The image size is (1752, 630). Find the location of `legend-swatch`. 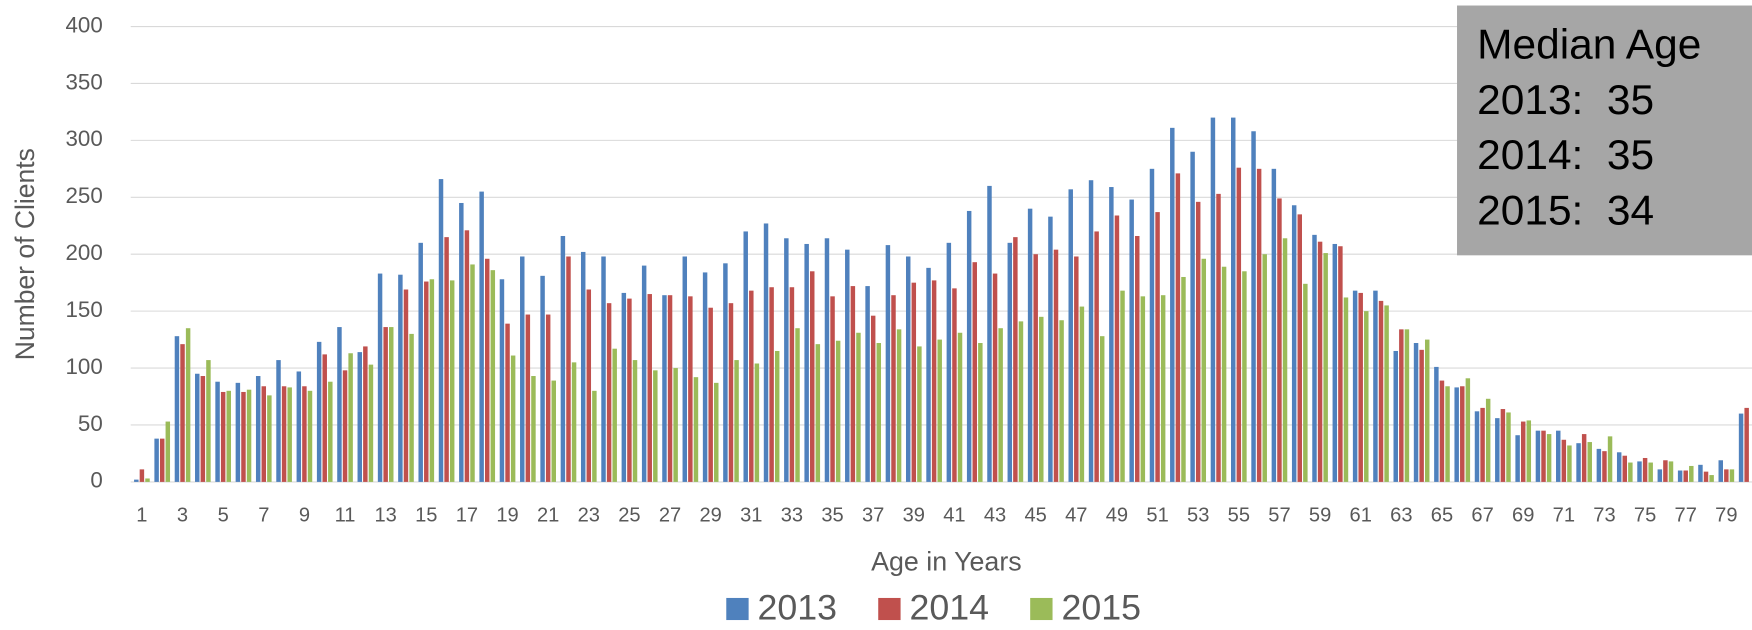

legend-swatch is located at coordinates (1041, 609).